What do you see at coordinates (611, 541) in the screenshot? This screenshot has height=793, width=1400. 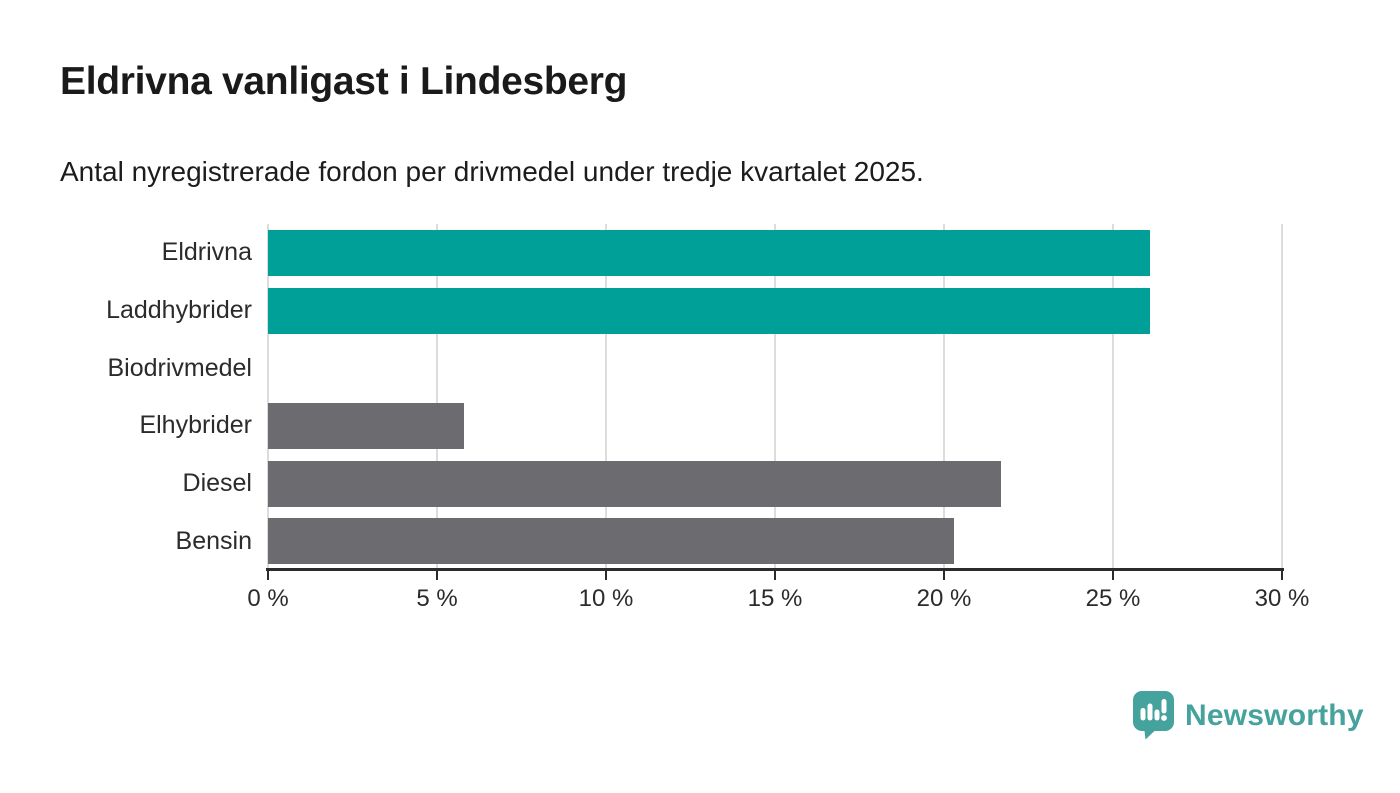 I see `bar-bensin` at bounding box center [611, 541].